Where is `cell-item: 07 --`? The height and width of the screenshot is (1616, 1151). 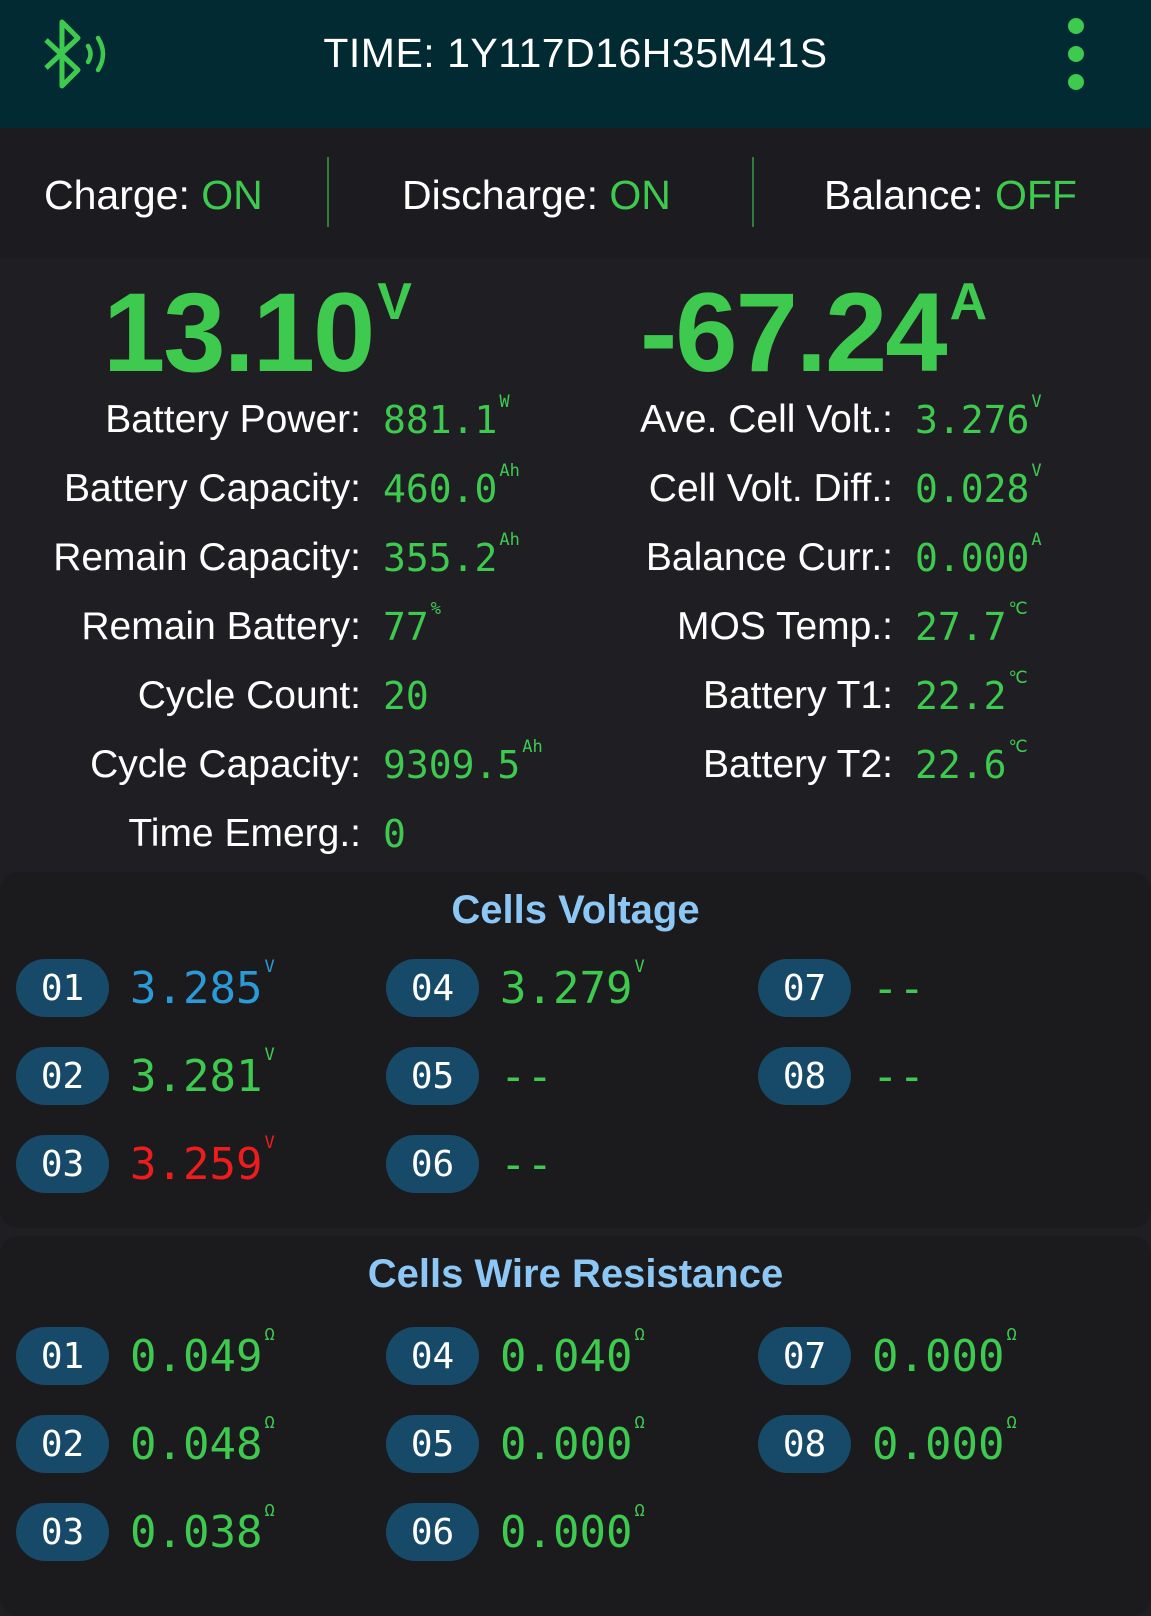 cell-item: 07 -- is located at coordinates (948, 988).